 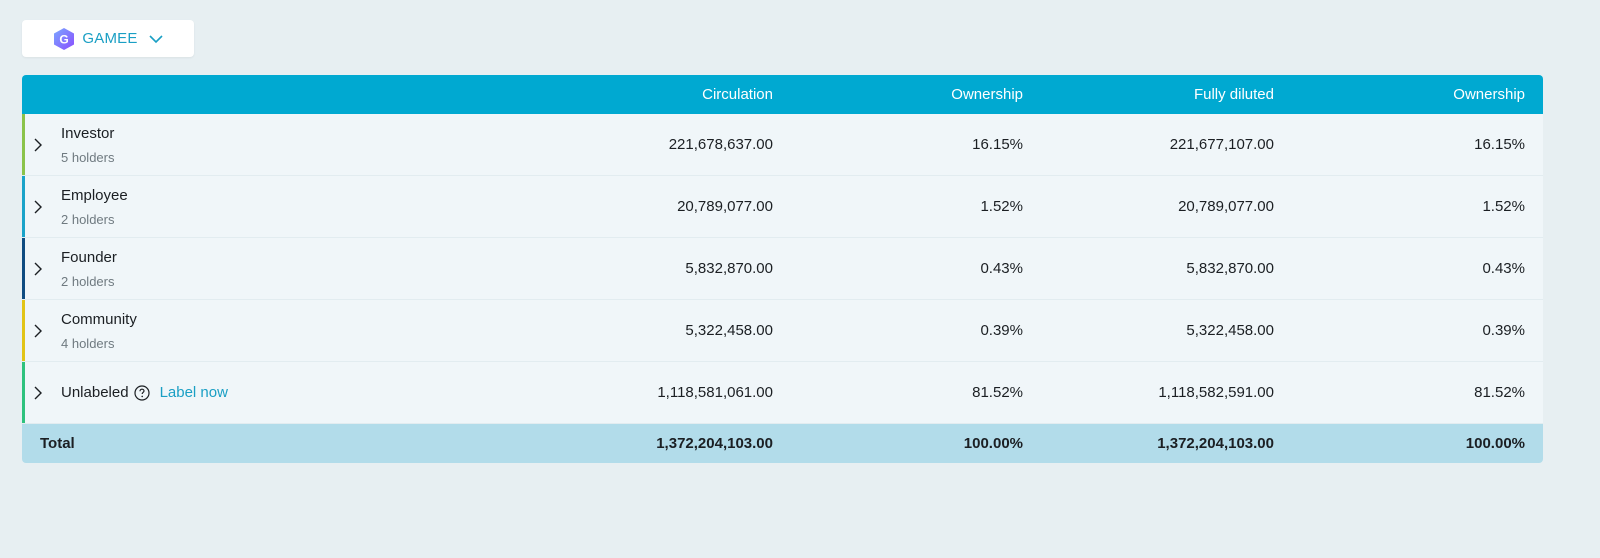 I want to click on header-ownership: Ownership, so click(x=987, y=94).